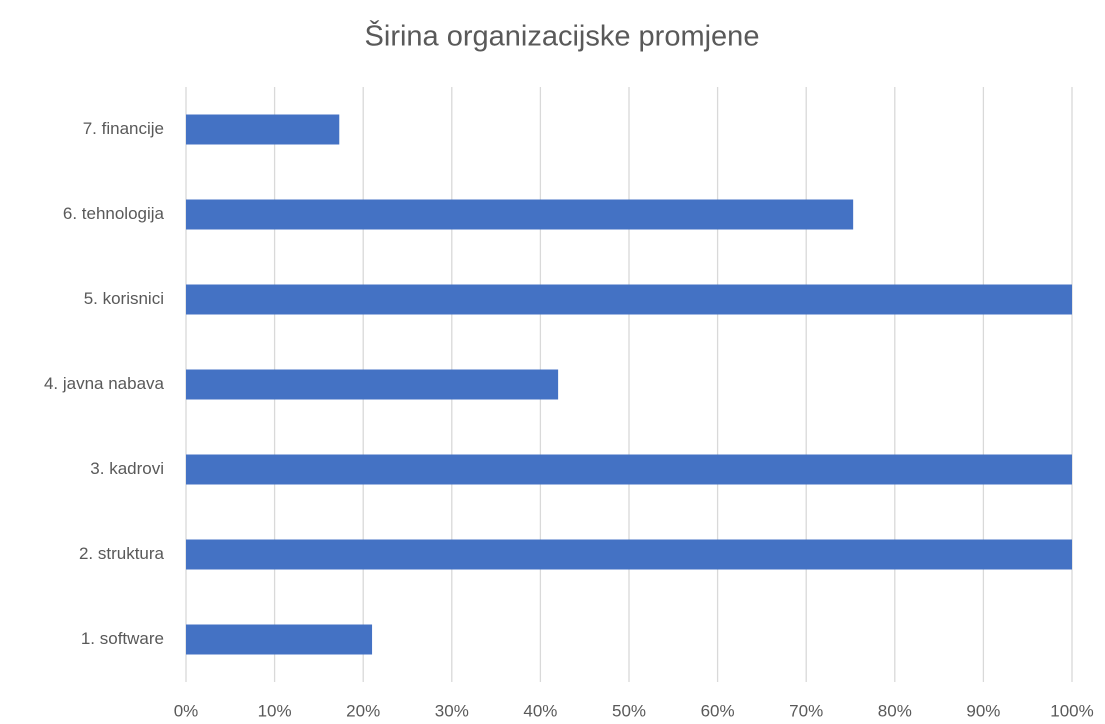  What do you see at coordinates (122, 638) in the screenshot?
I see `y-tick-label: 1. software` at bounding box center [122, 638].